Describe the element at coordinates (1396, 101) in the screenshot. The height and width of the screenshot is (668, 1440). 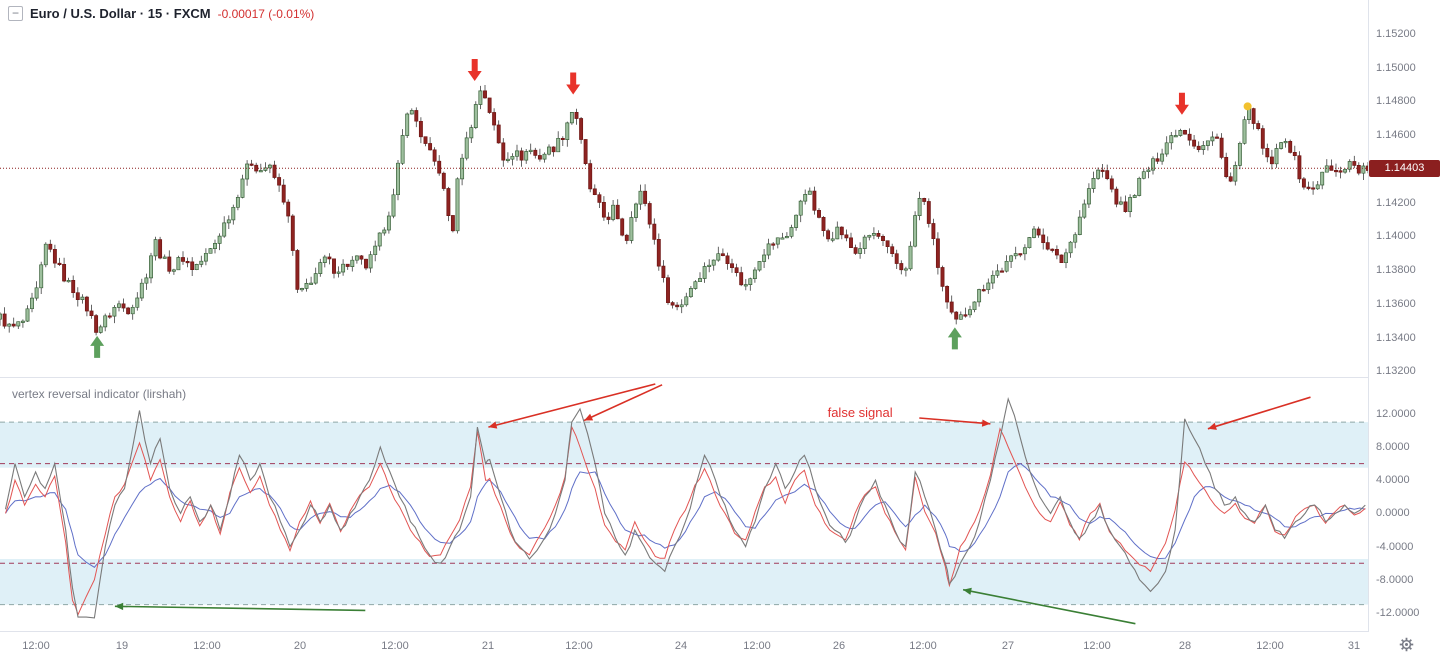
I see `price-axis-label: 1.14800` at that location.